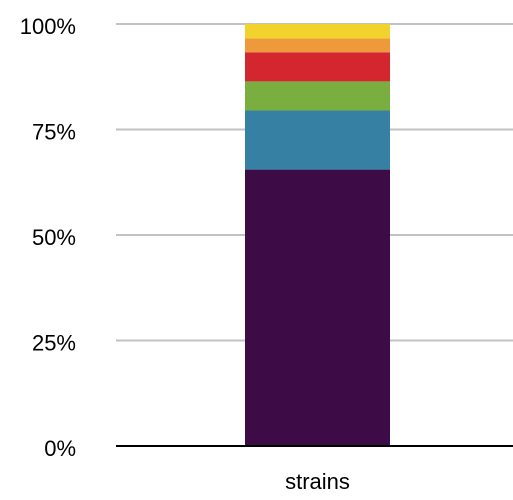 This screenshot has width=513, height=500. What do you see at coordinates (54, 343) in the screenshot?
I see `y-tick-label: 25%` at bounding box center [54, 343].